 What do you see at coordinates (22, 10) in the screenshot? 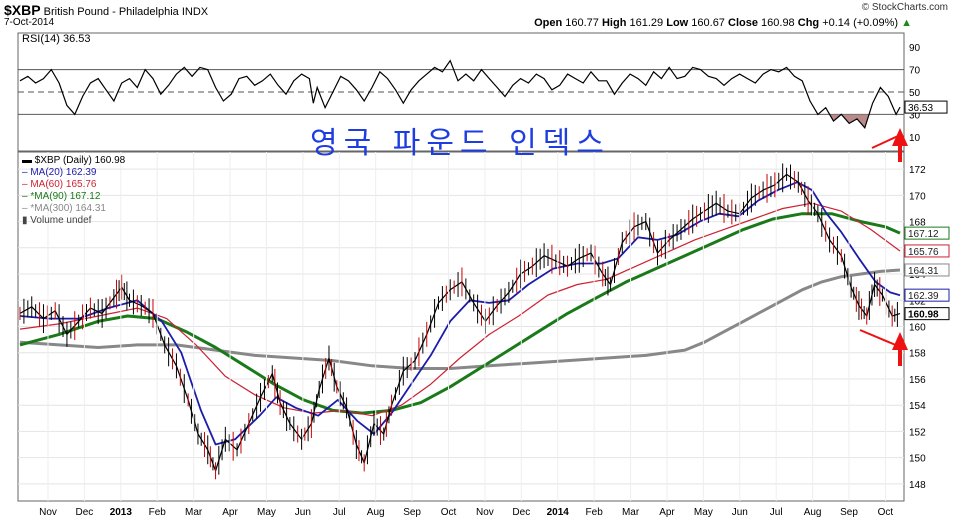
I see `symbol: $XBP` at bounding box center [22, 10].